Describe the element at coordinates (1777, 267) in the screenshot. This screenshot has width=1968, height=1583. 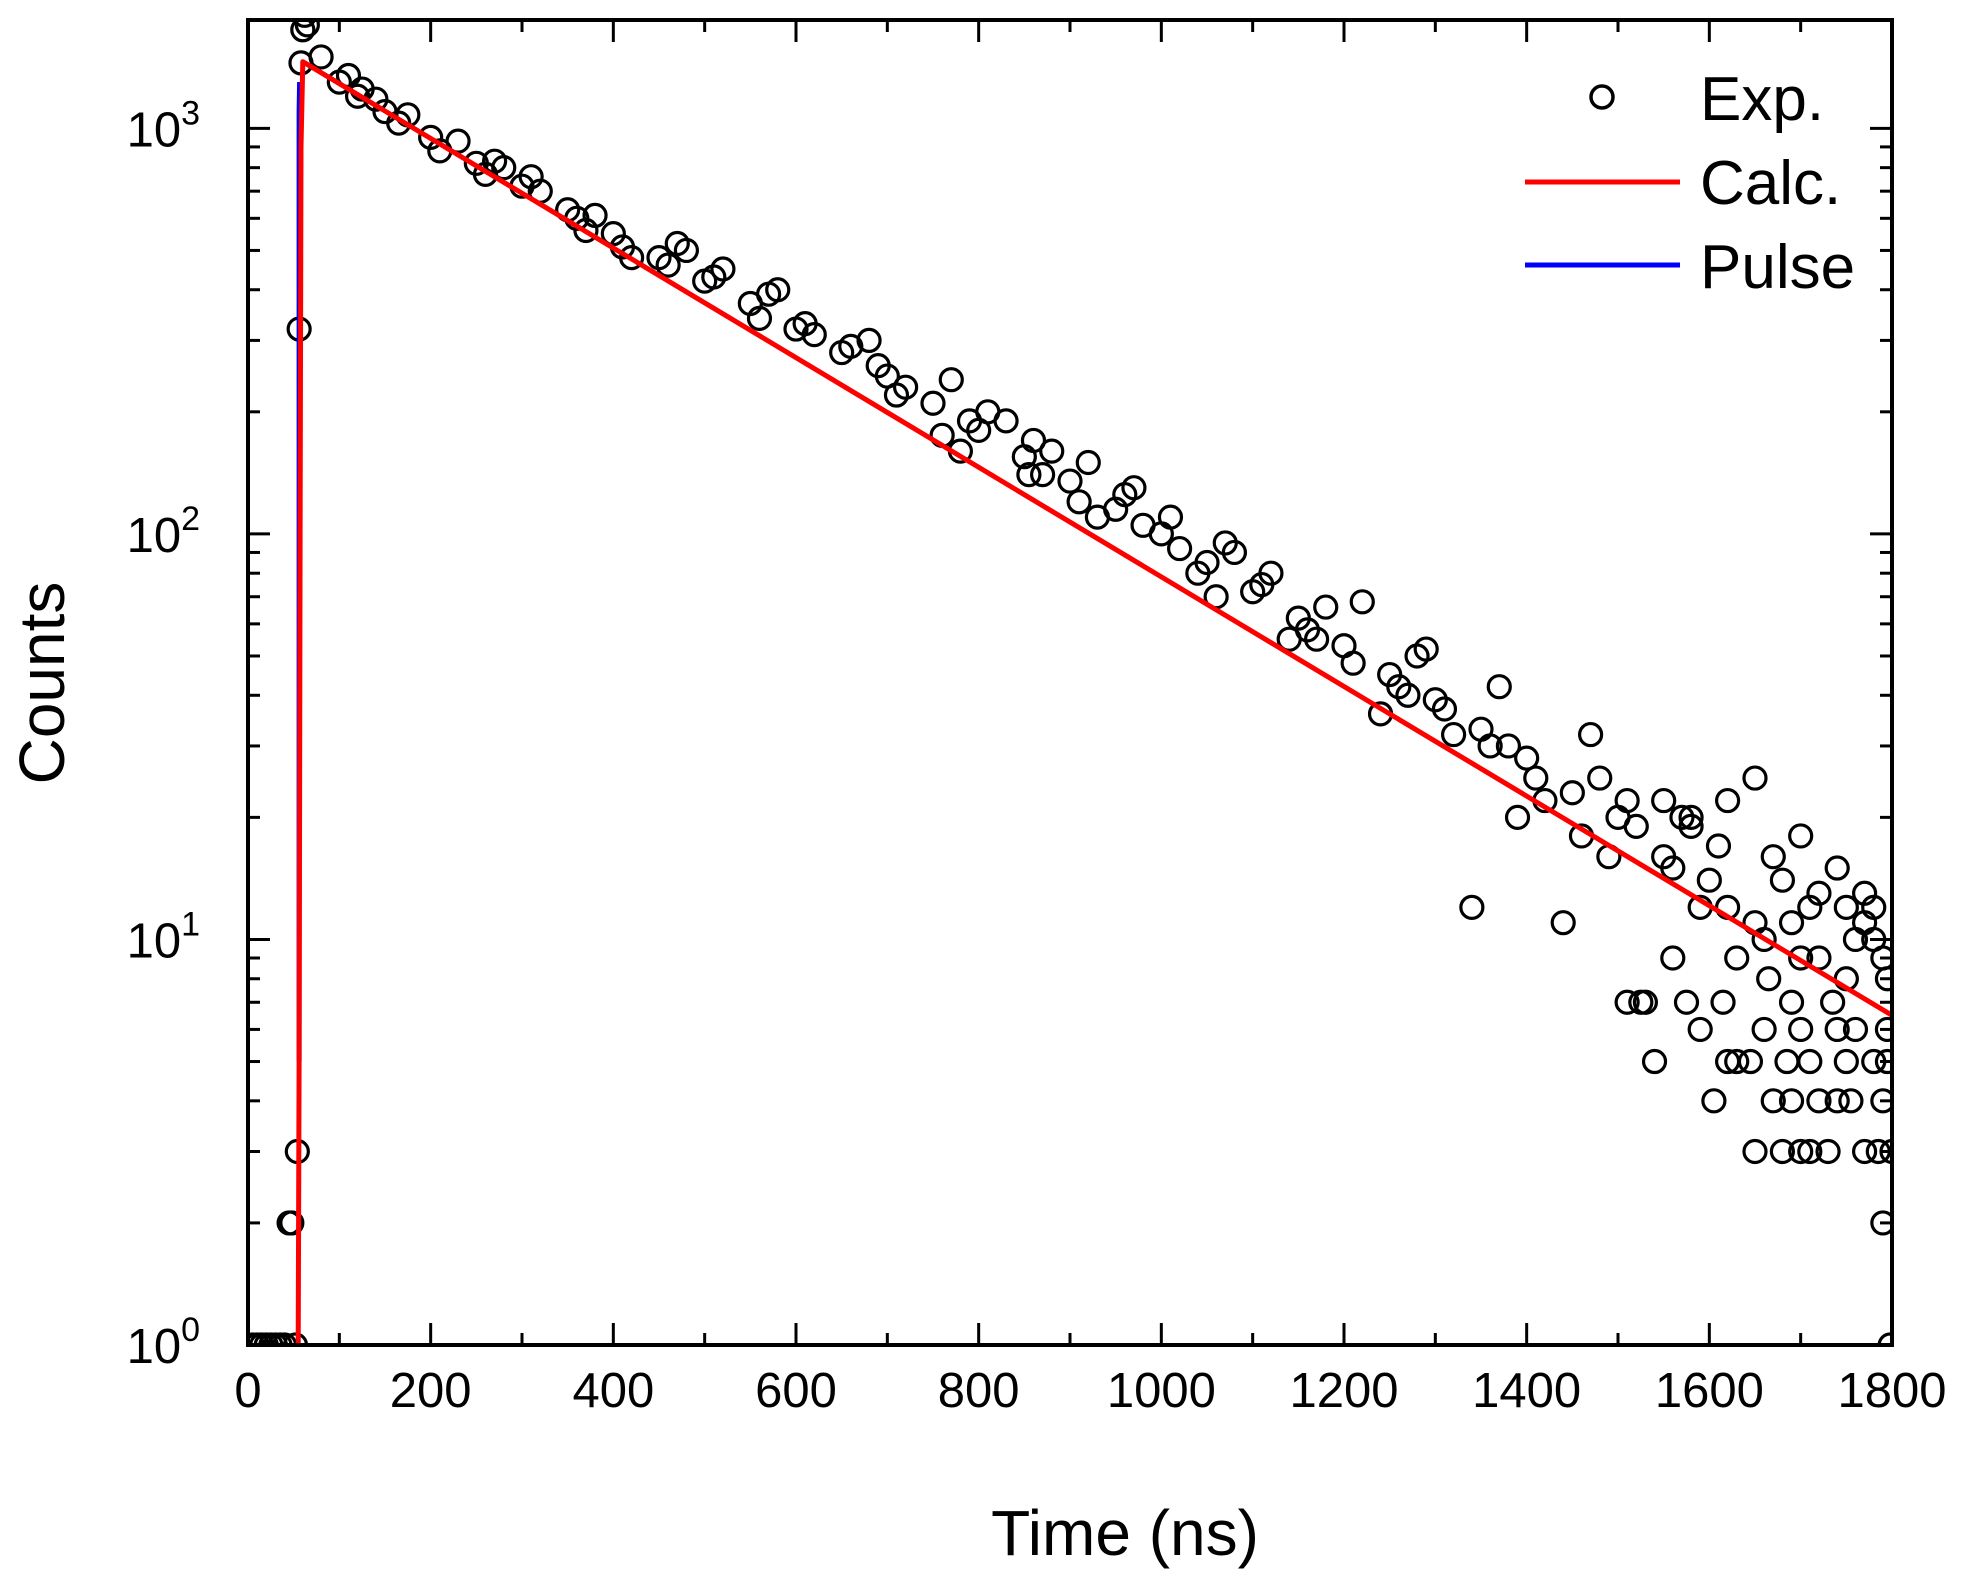
I see `legend-pulse-label: Pulse` at that location.